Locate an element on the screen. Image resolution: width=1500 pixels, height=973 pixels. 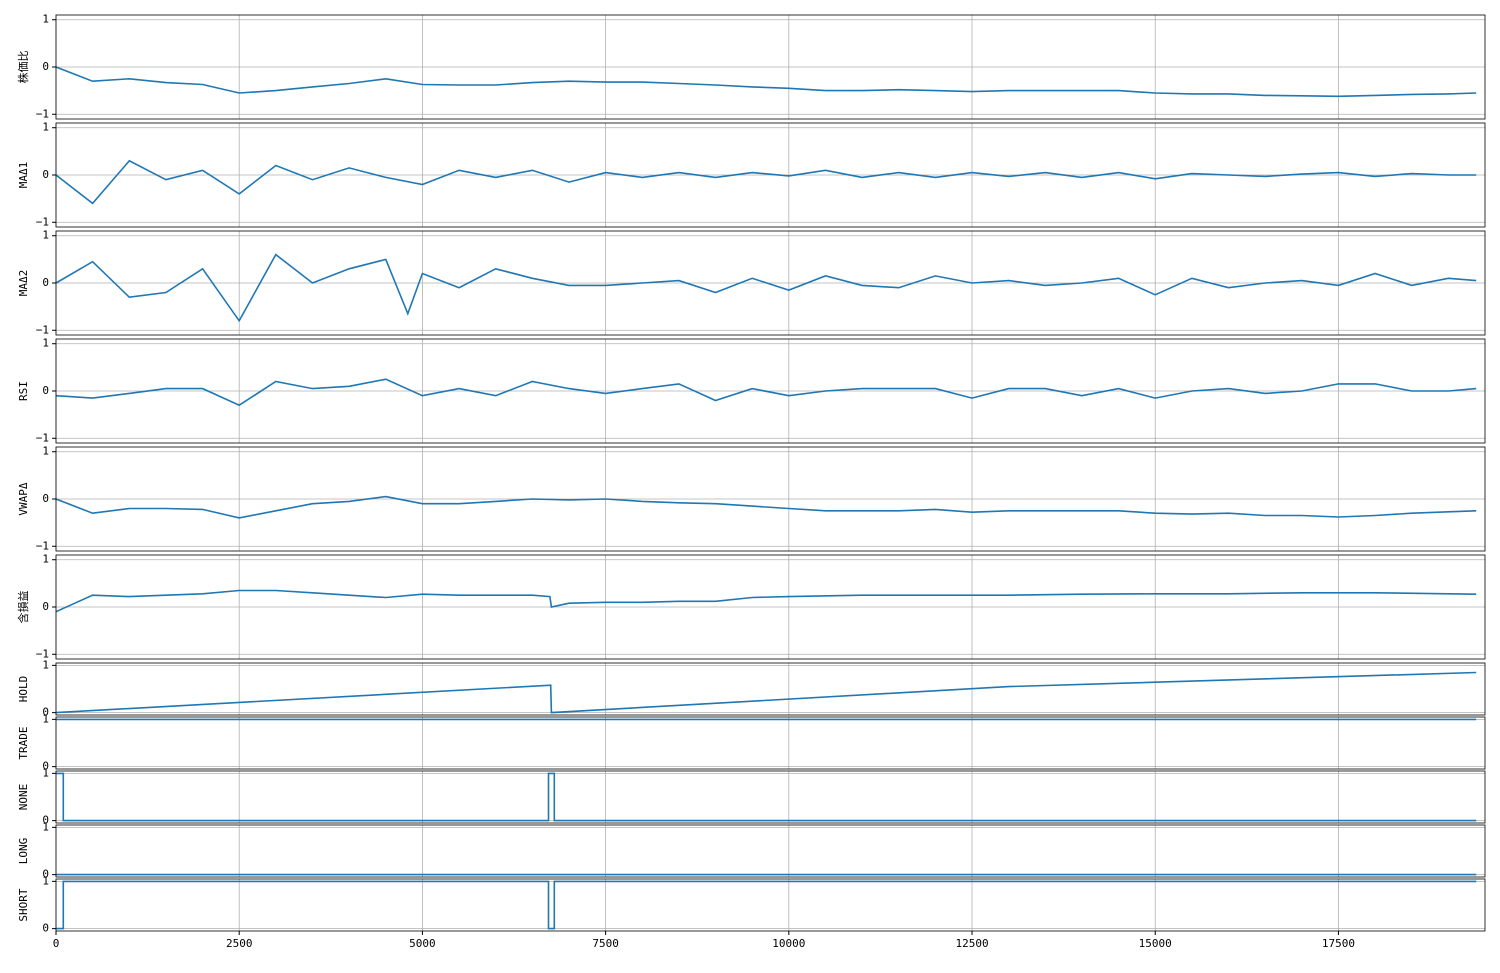
y-axis-label: LONG is located at coordinates (23, 851).